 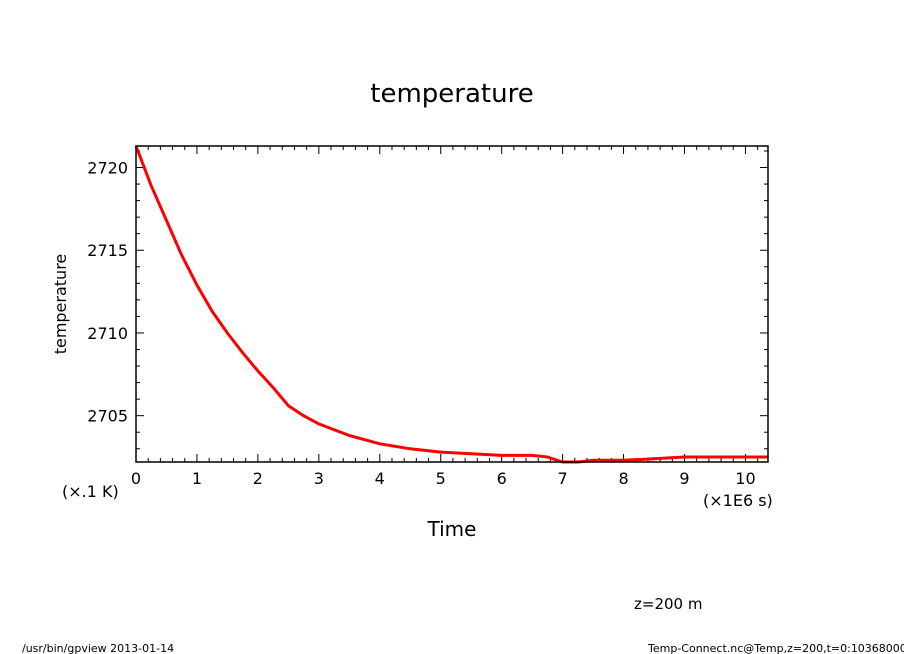 I want to click on z-annotation: z=200 m, so click(x=668, y=604).